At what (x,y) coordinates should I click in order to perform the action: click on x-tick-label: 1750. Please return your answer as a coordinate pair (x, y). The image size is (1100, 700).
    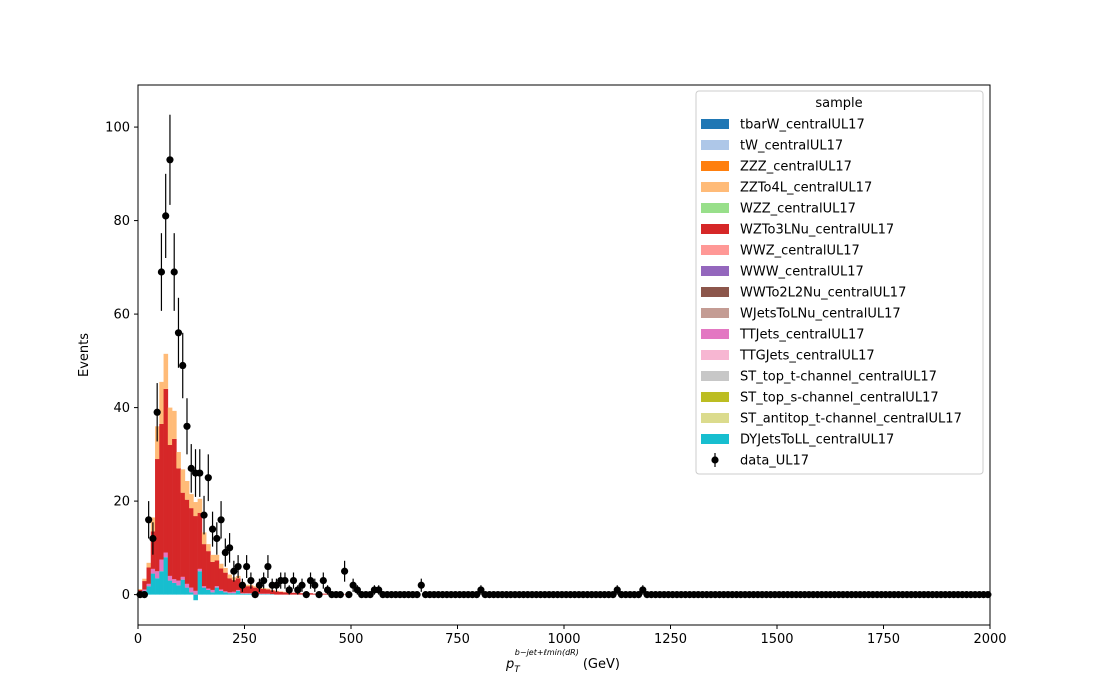
    Looking at the image, I should click on (883, 639).